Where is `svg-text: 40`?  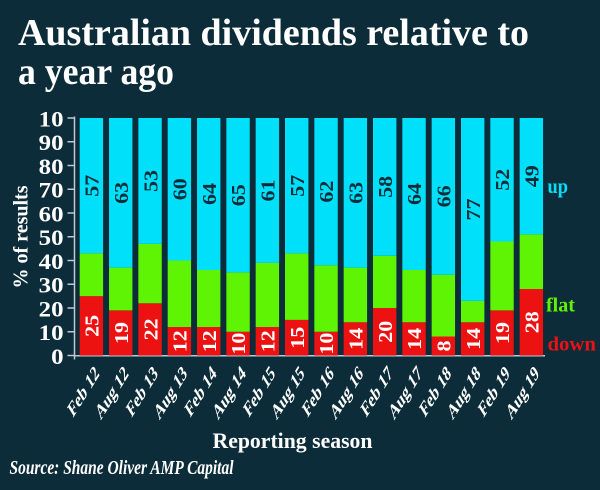
svg-text: 40 is located at coordinates (51, 262).